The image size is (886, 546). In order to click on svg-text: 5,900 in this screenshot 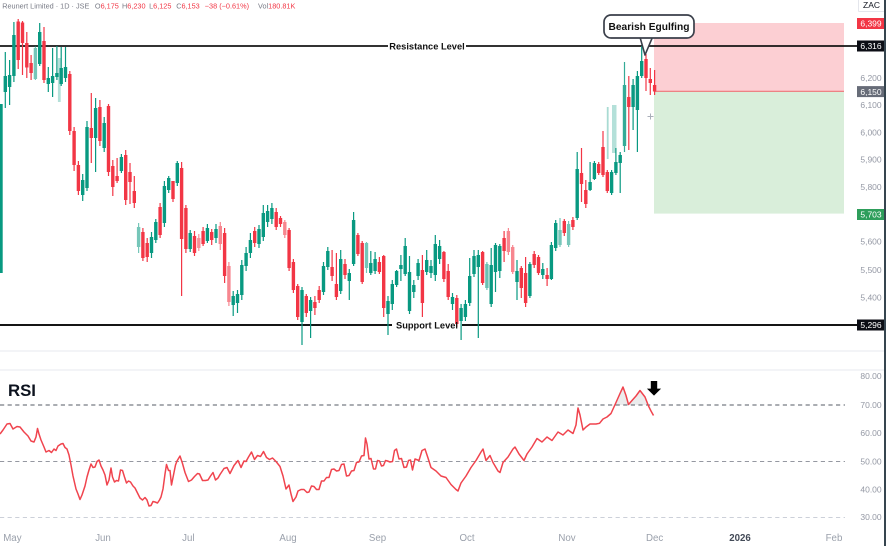, I will do `click(871, 160)`.